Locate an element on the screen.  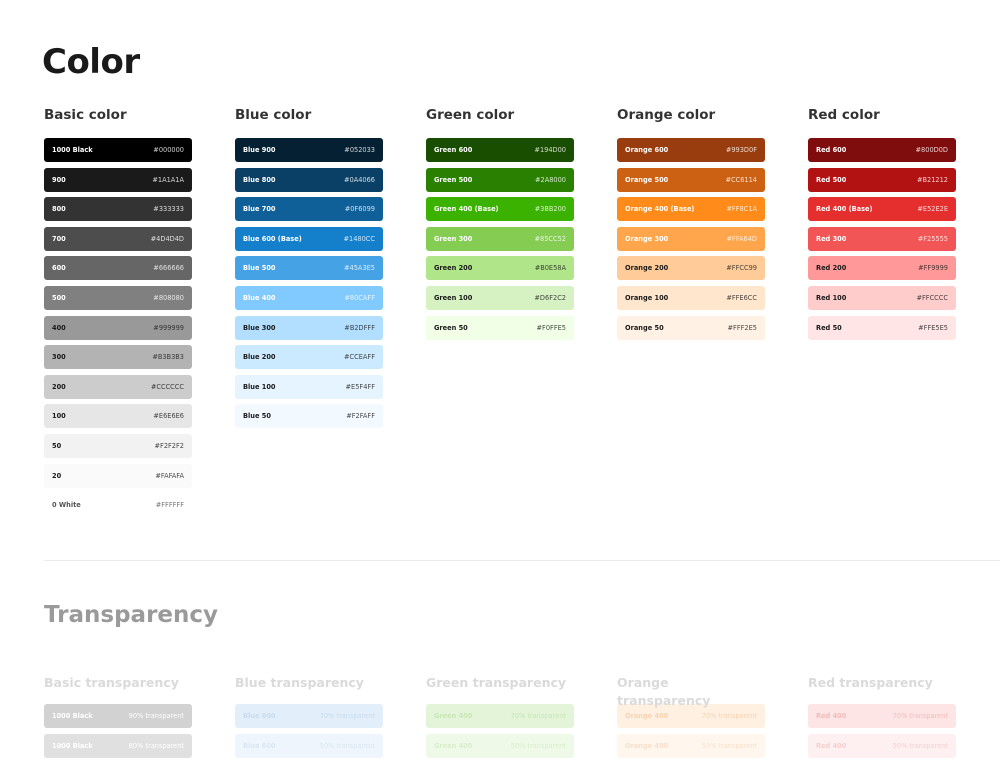
swatch-name: Red 50 is located at coordinates (829, 327).